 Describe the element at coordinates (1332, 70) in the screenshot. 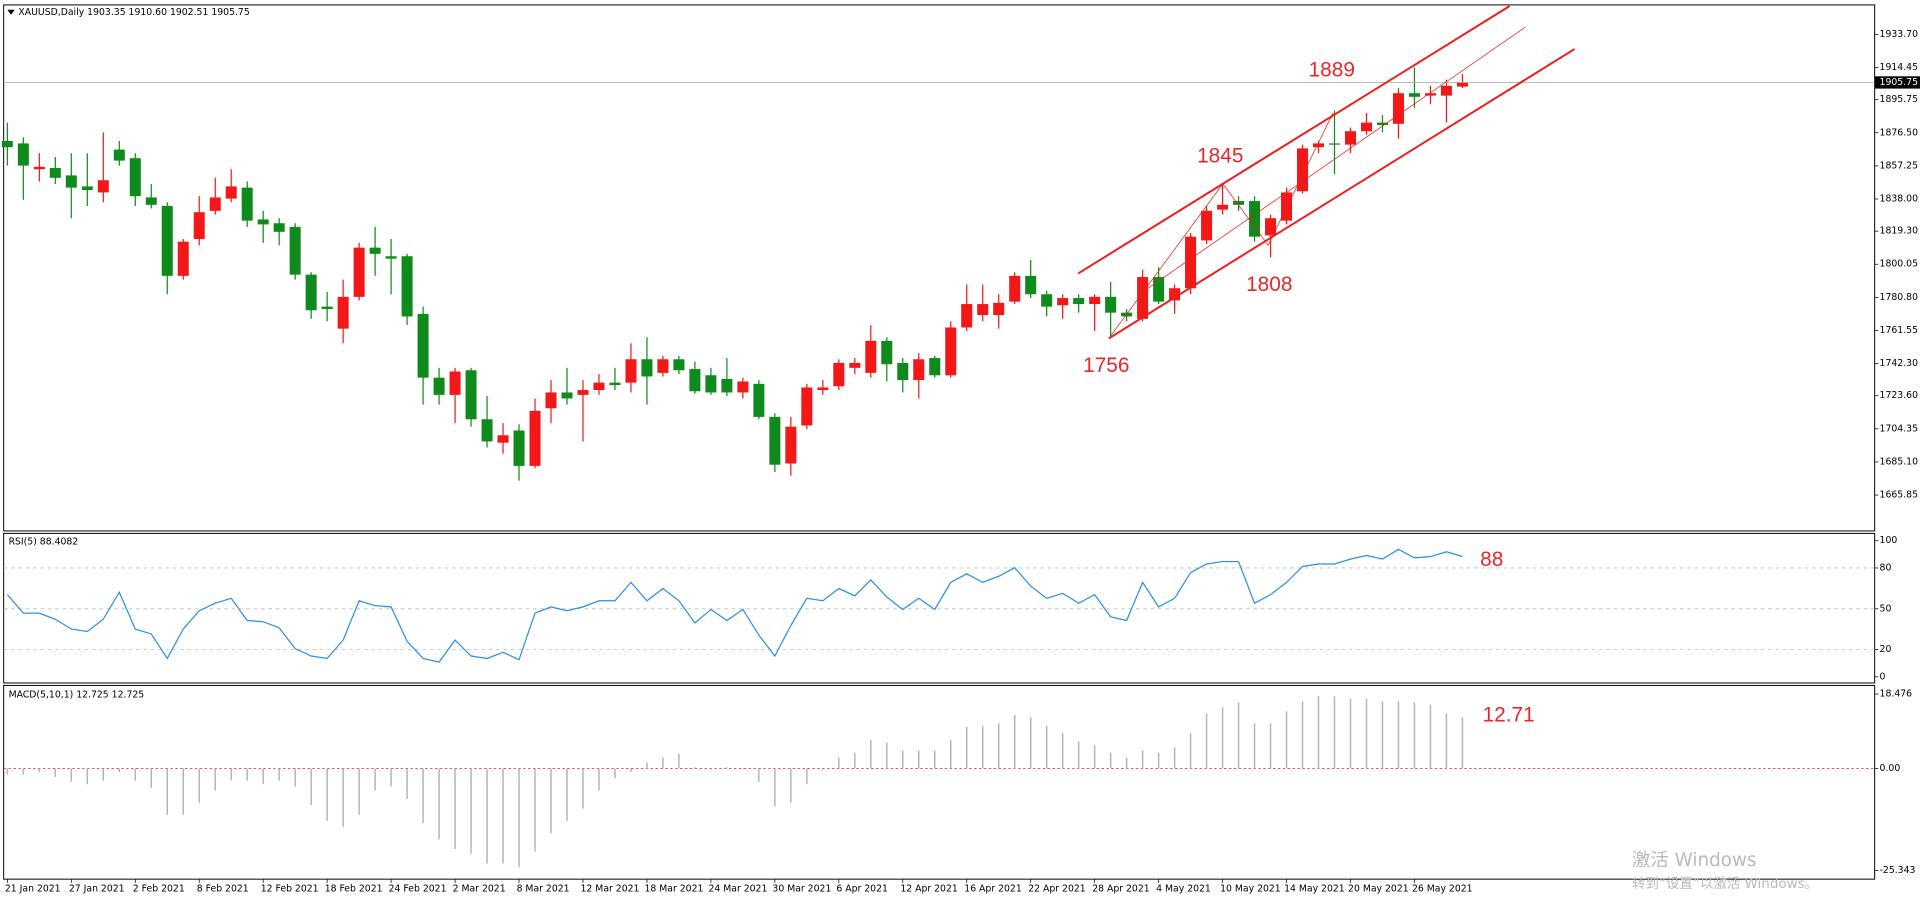

I see `annotation: 1889` at that location.